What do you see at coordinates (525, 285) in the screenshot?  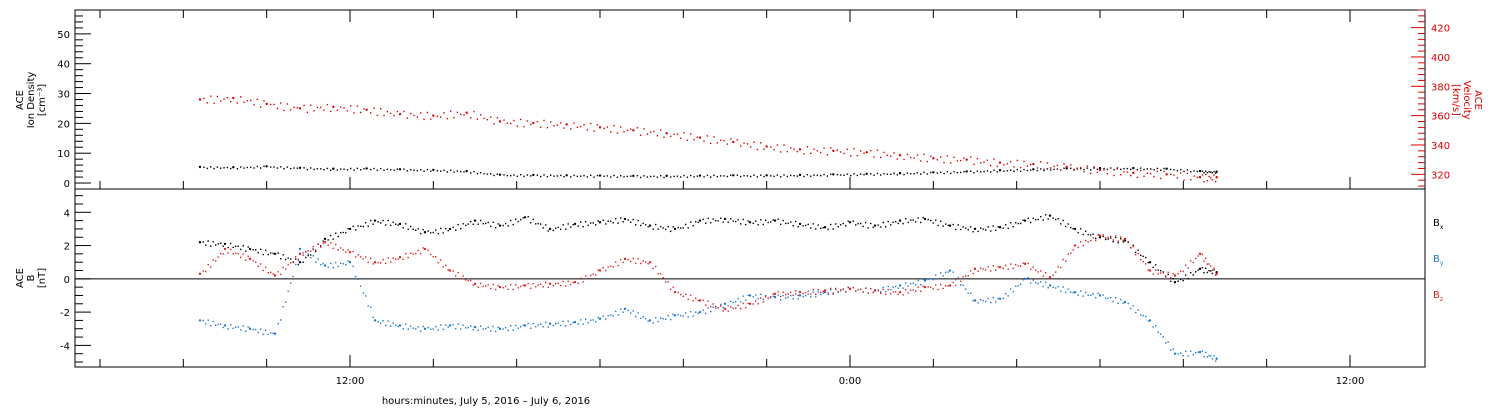 I see `bz-series-point` at bounding box center [525, 285].